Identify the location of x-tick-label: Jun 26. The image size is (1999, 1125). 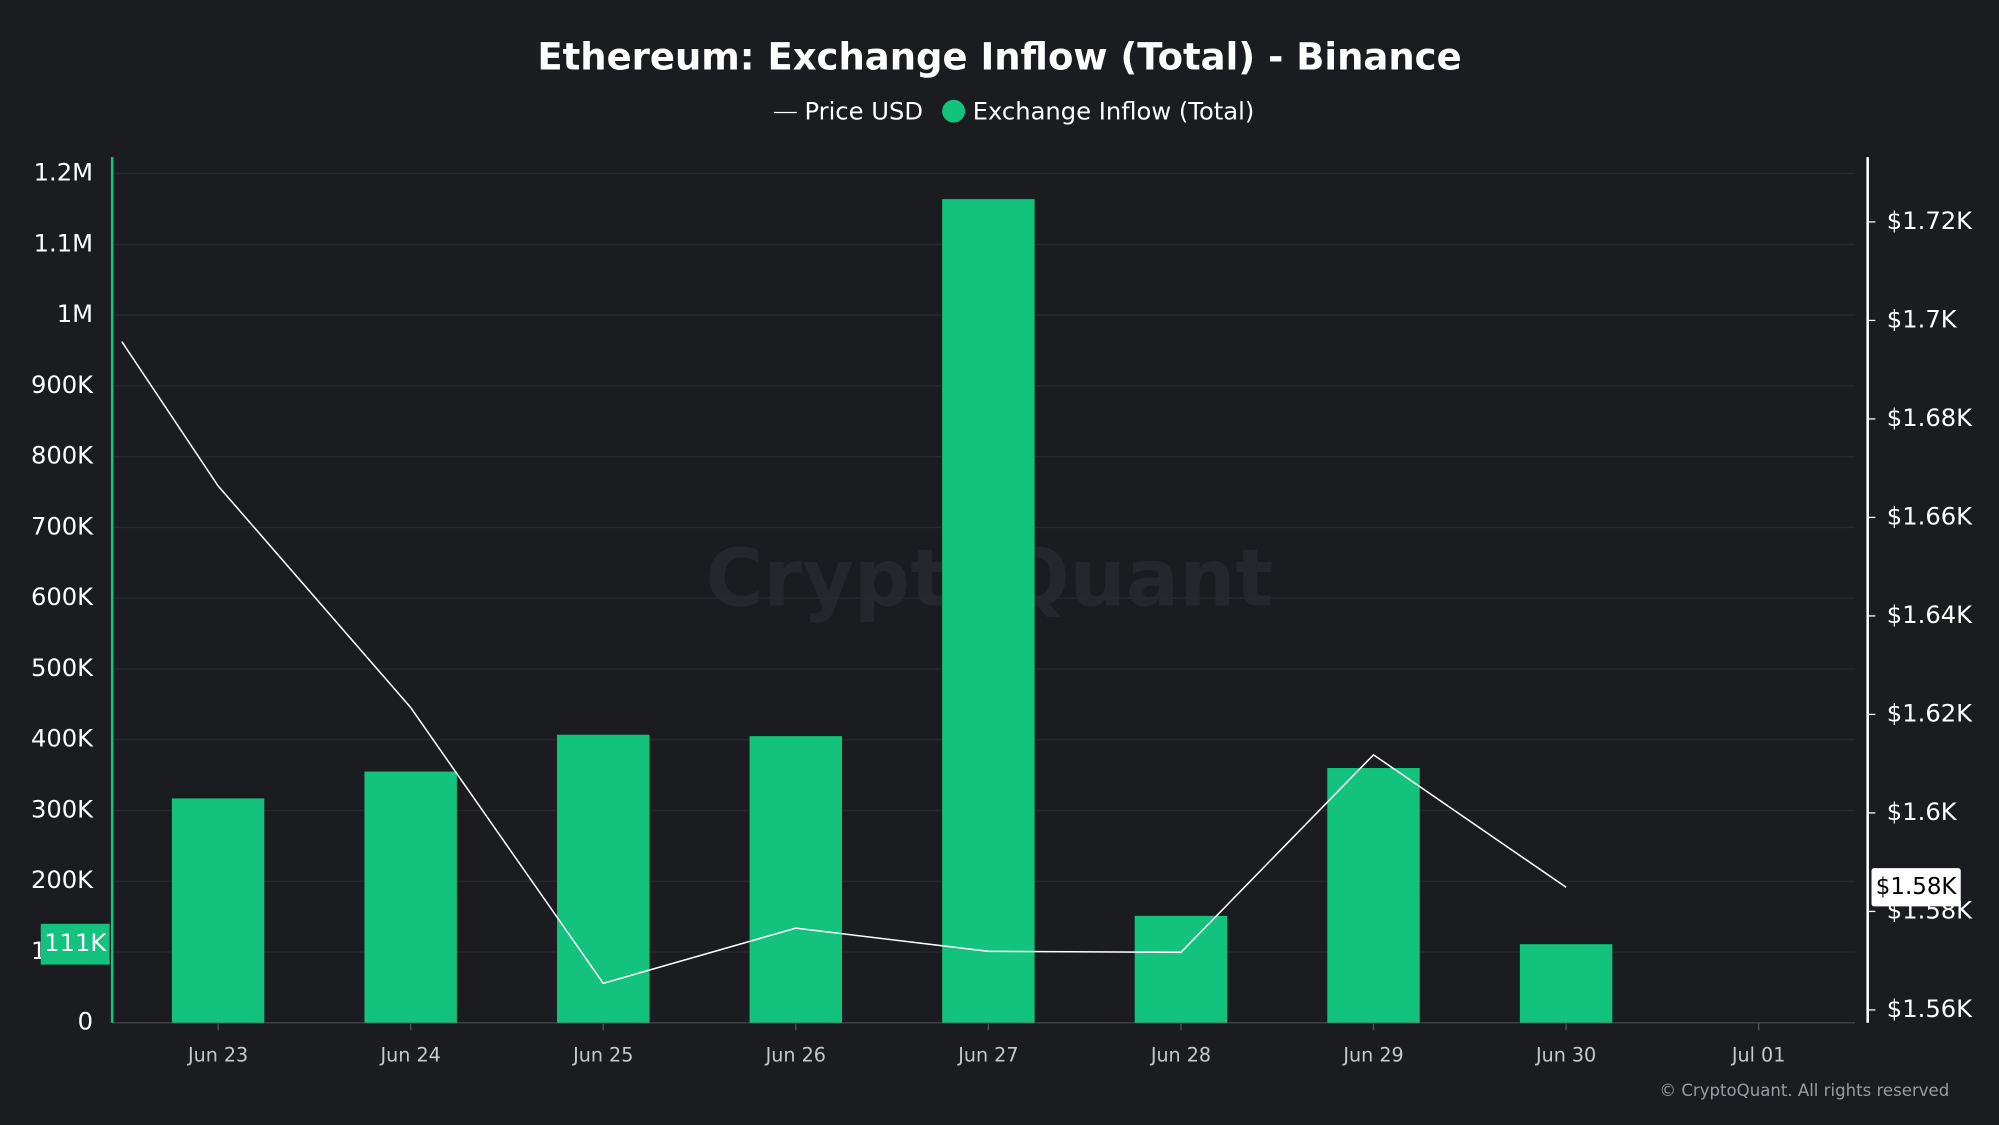
(795, 1054).